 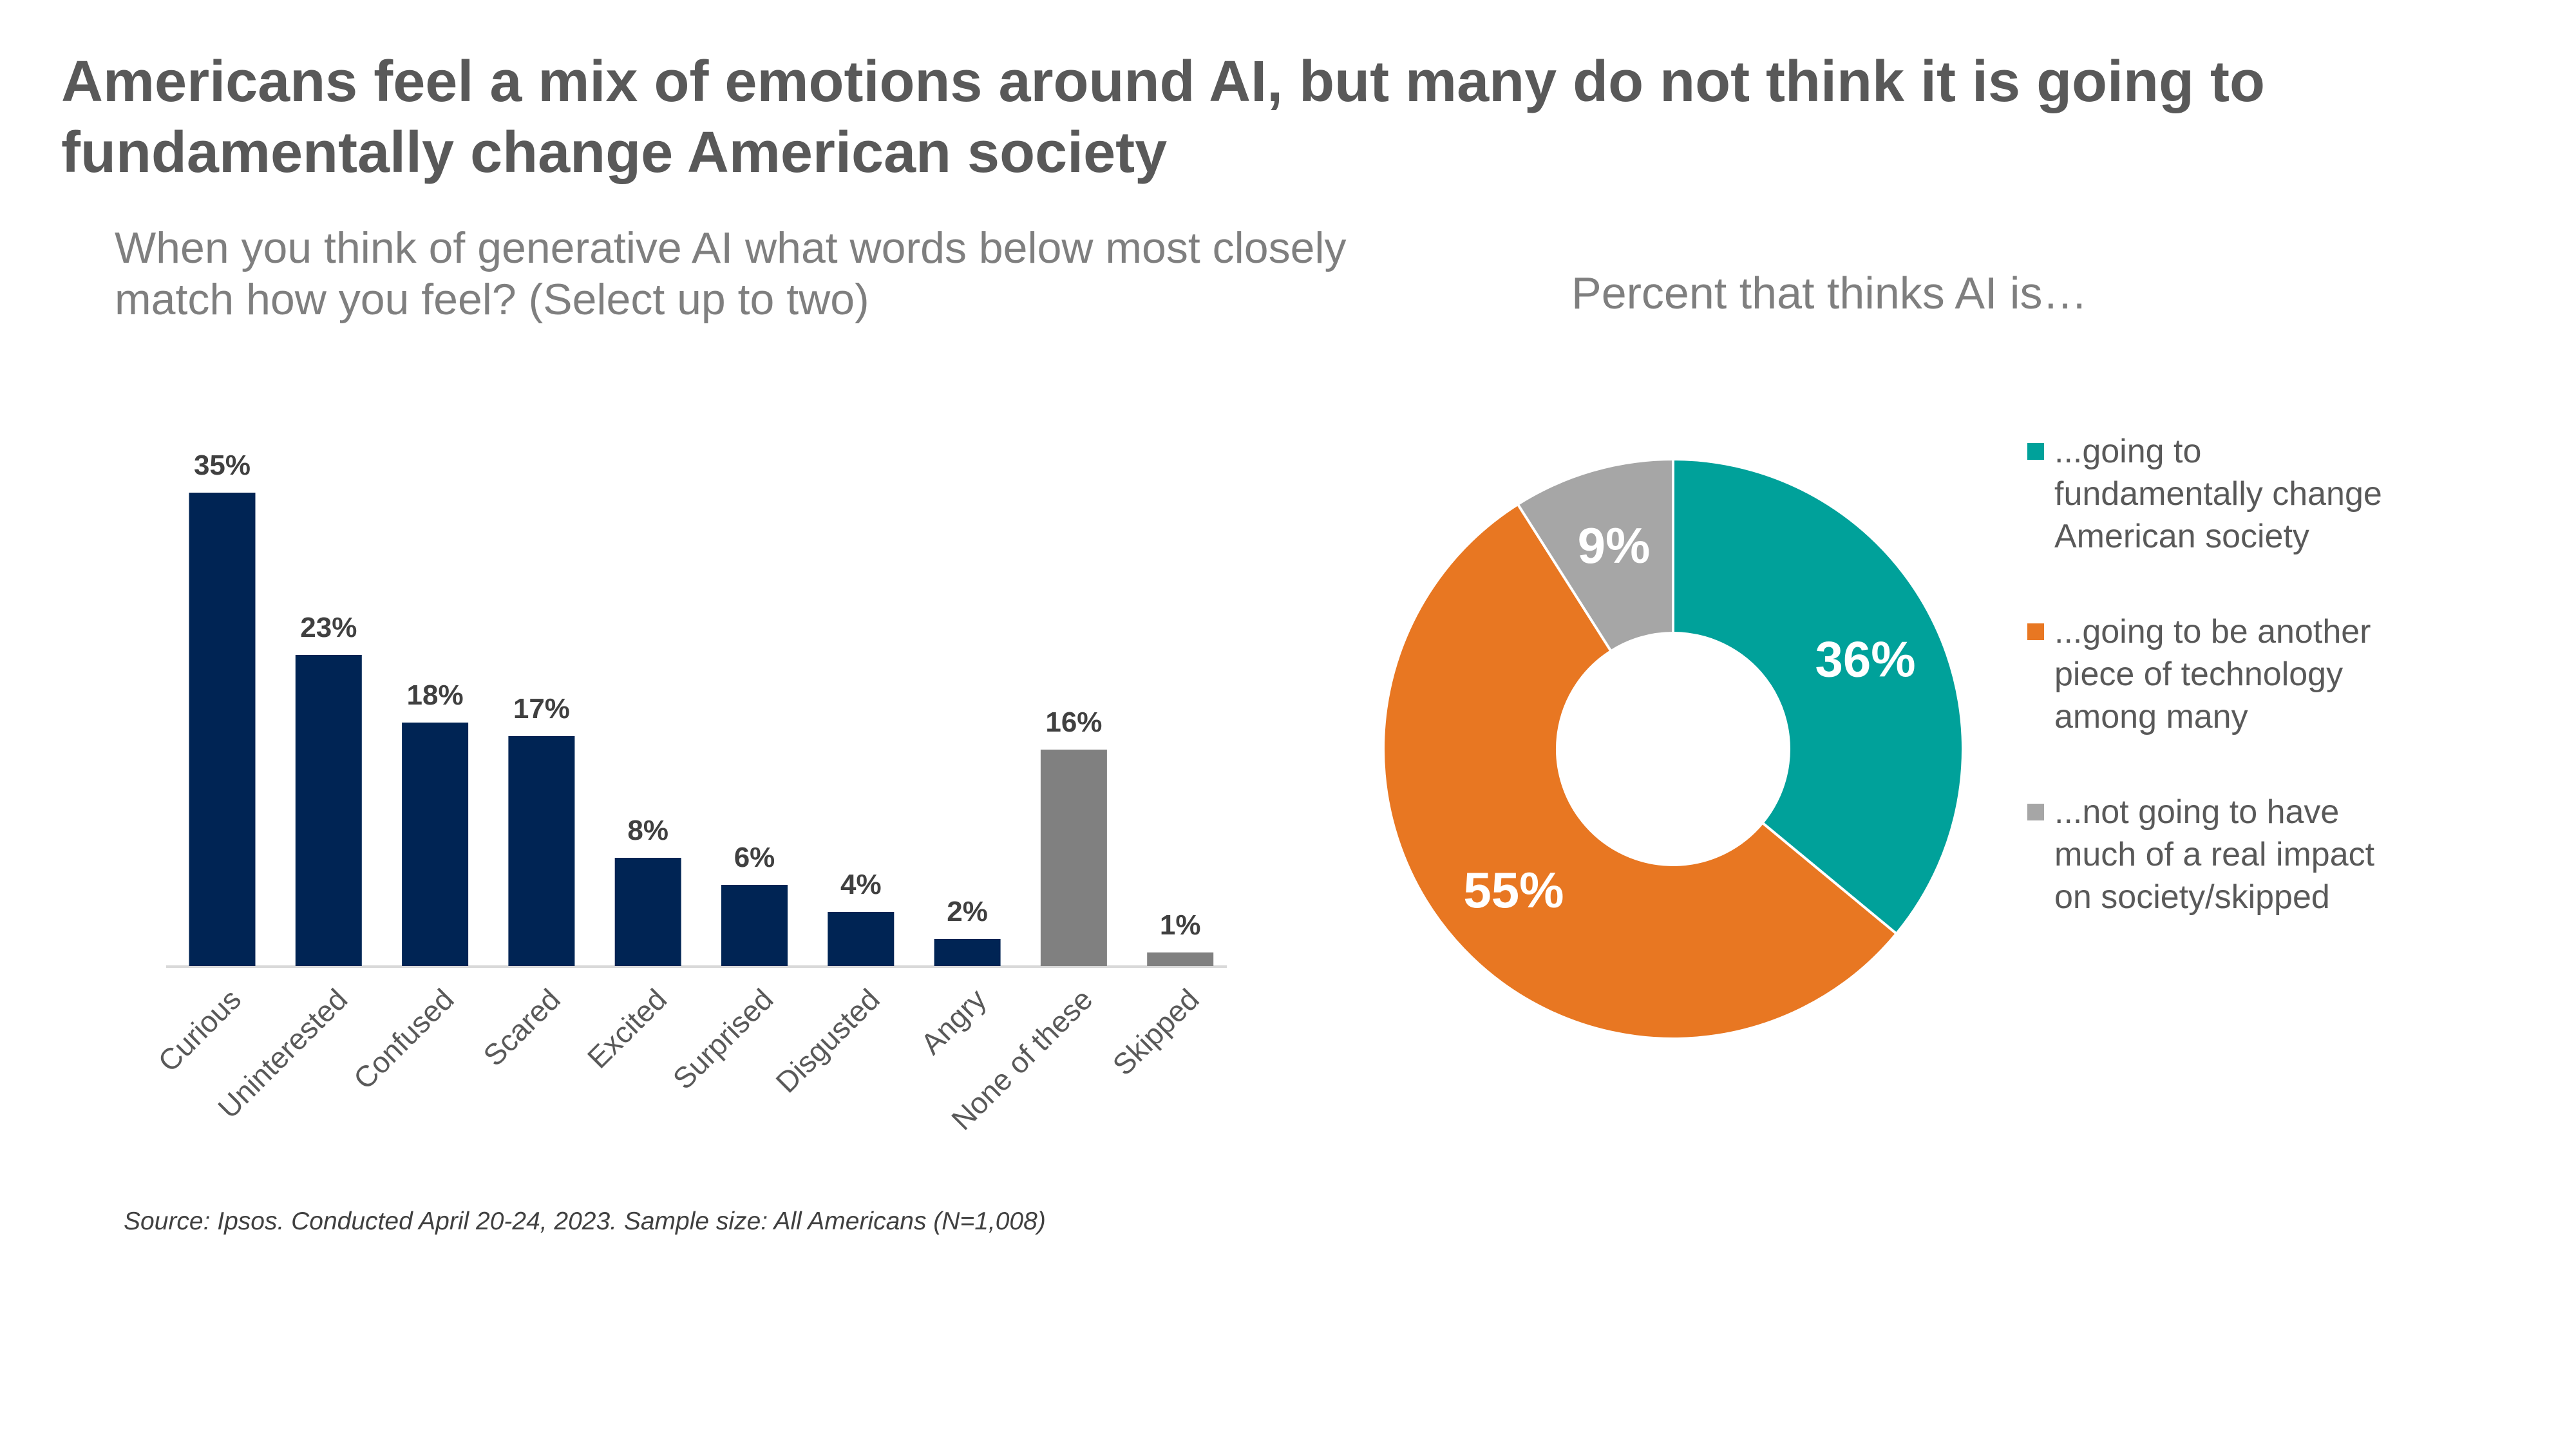 I want to click on x-tick-label: Excited, so click(x=627, y=1028).